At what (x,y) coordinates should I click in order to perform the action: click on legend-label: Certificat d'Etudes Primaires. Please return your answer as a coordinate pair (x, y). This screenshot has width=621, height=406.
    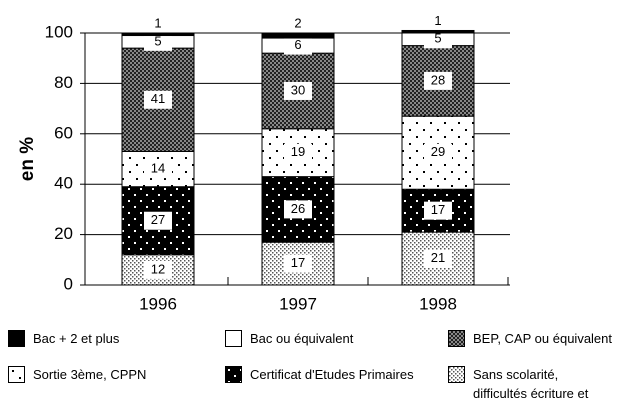
    Looking at the image, I should click on (332, 374).